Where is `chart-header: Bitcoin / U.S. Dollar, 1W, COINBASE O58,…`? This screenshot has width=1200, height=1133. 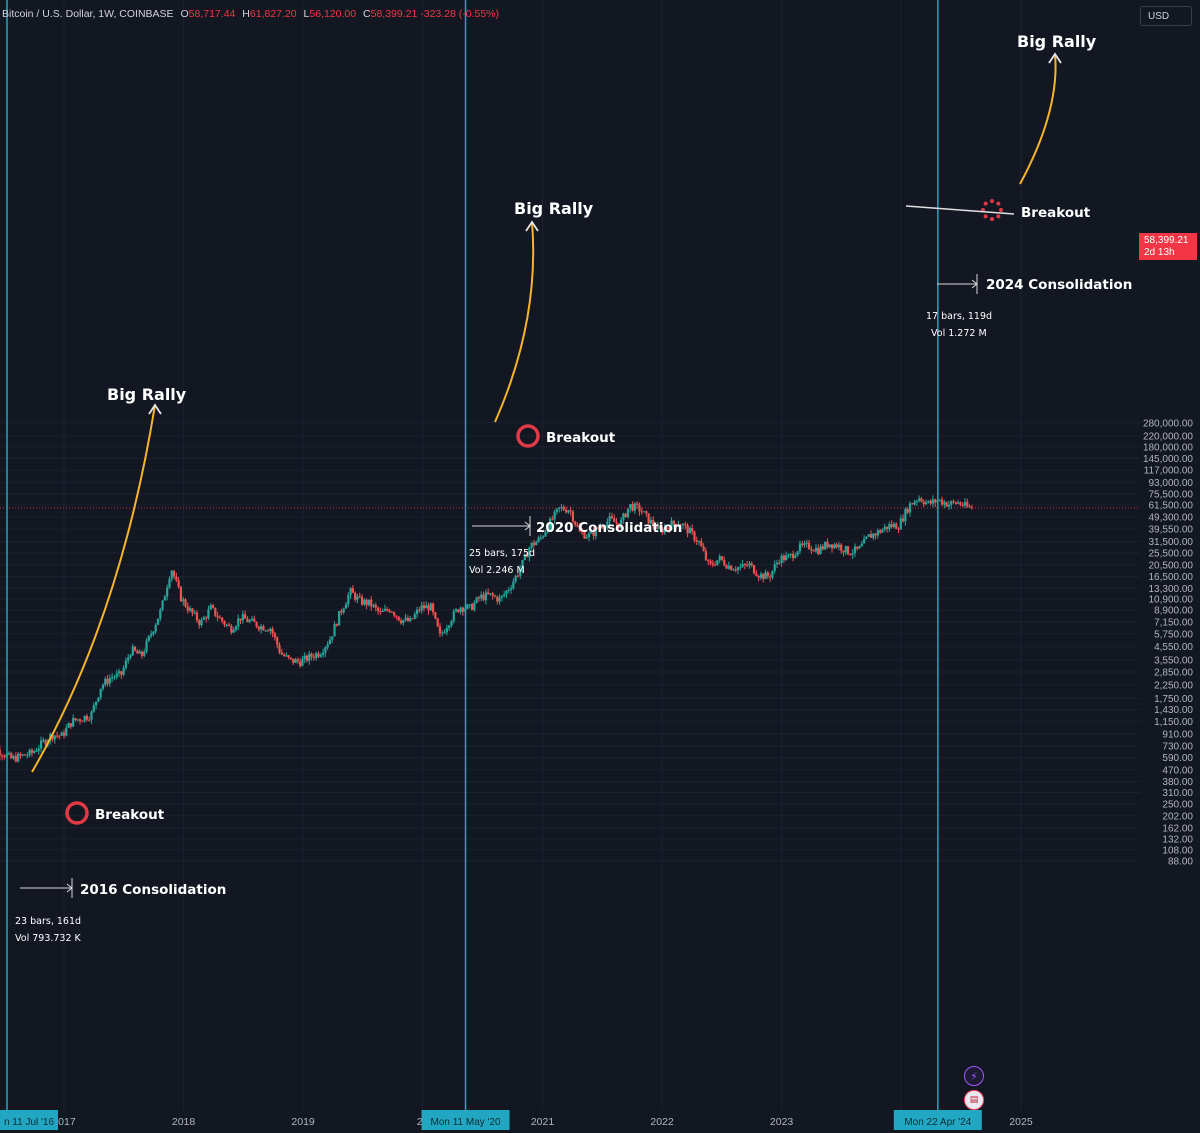 chart-header: Bitcoin / U.S. Dollar, 1W, COINBASE O58,… is located at coordinates (250, 14).